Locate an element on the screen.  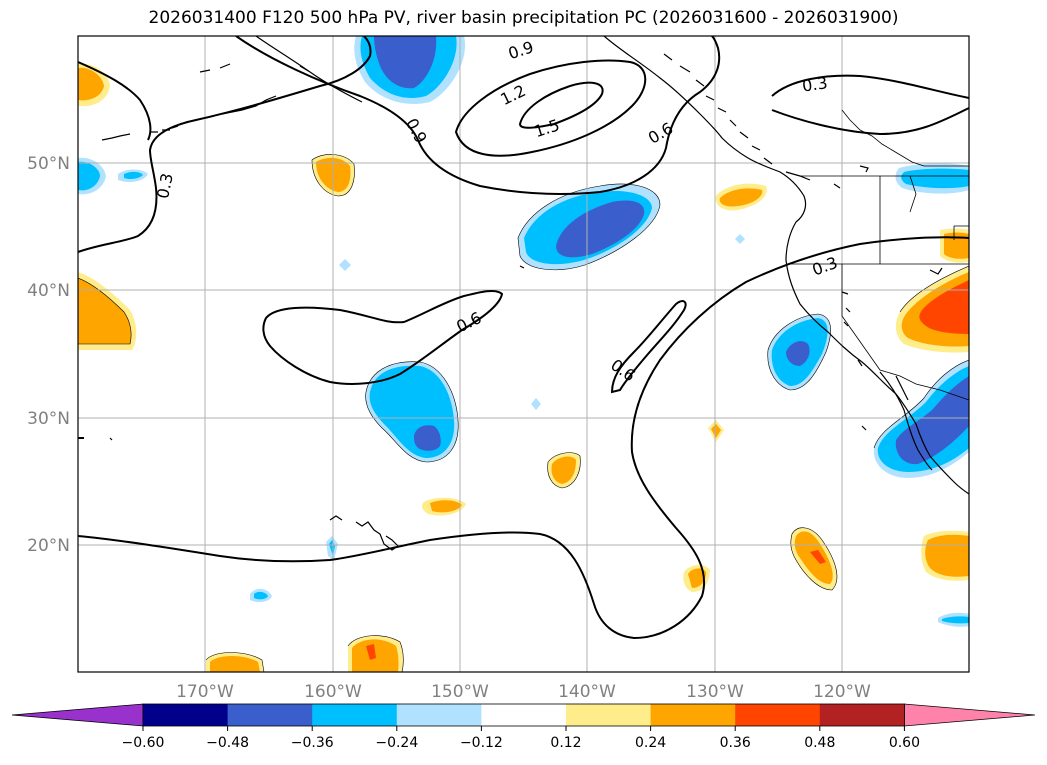
positive-anomaly-westcoast is located at coordinates (107, 311).